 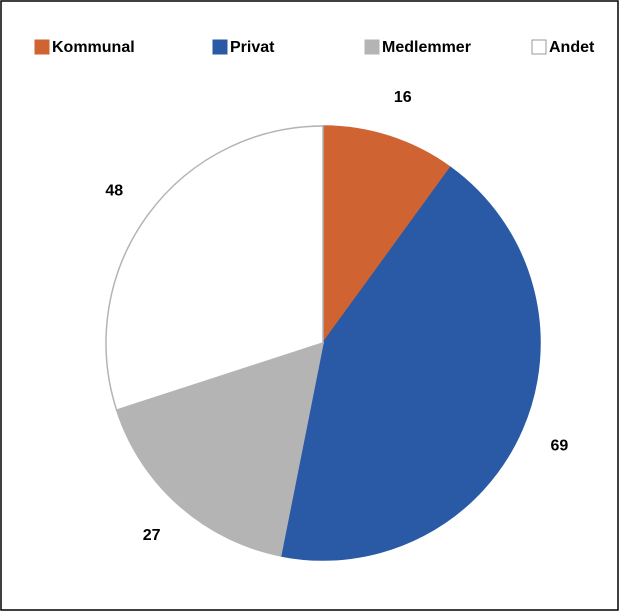 What do you see at coordinates (403, 97) in the screenshot?
I see `data-label: 16` at bounding box center [403, 97].